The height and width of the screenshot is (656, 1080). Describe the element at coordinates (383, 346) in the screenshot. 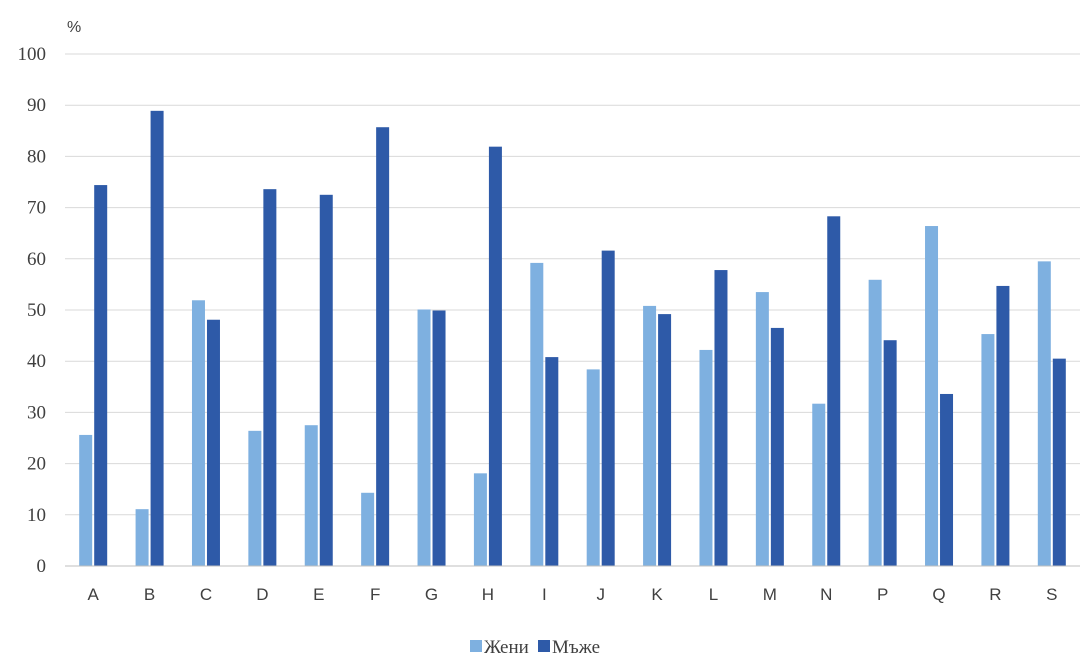

I see `bar-mazhe-F` at that location.